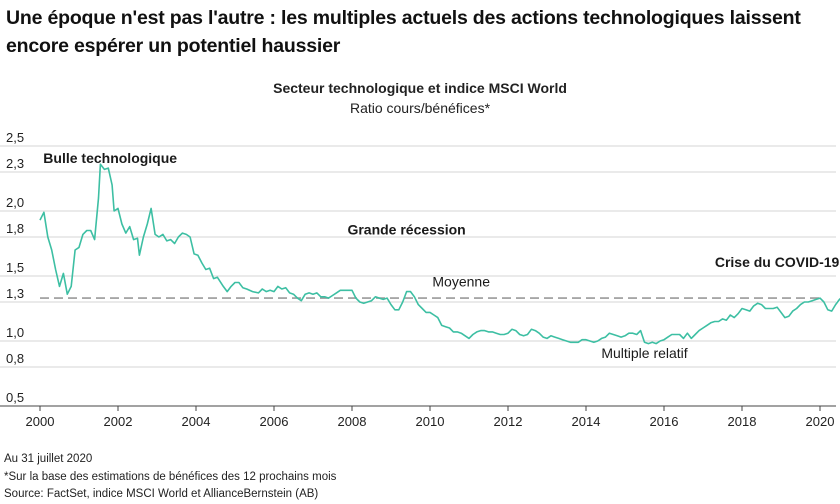  I want to click on annotation-label: Moyenne, so click(461, 281).